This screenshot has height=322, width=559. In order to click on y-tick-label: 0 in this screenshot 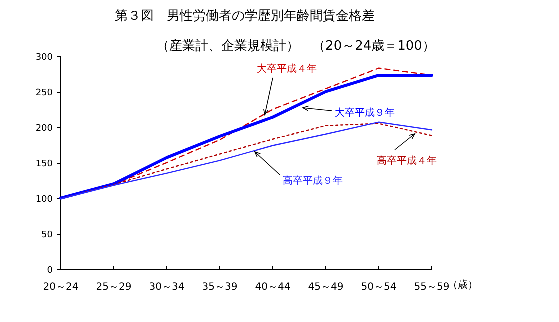, I will do `click(50, 271)`.